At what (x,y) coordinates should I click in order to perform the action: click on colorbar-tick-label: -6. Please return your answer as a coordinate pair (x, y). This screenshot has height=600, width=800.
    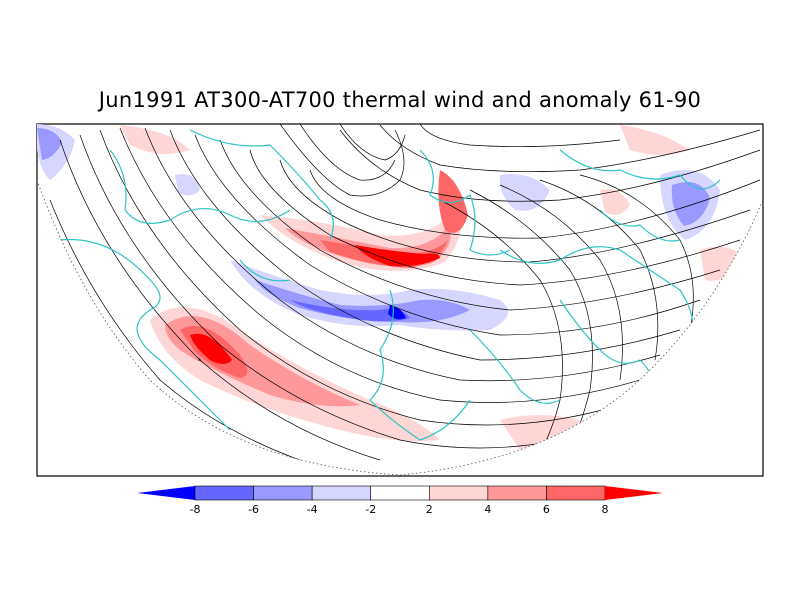
    Looking at the image, I should click on (253, 509).